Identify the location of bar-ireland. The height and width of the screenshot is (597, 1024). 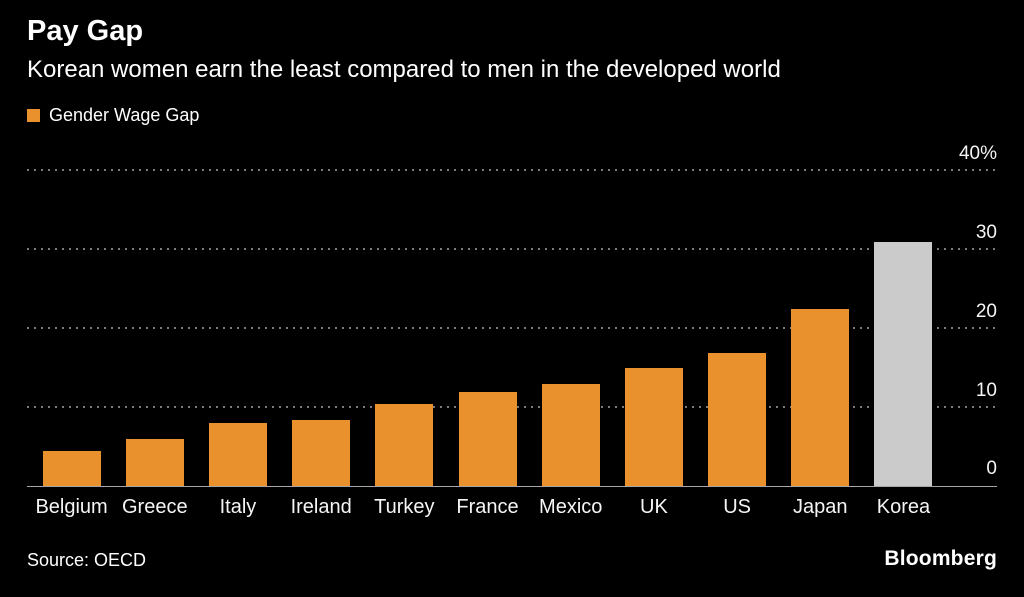
(321, 453).